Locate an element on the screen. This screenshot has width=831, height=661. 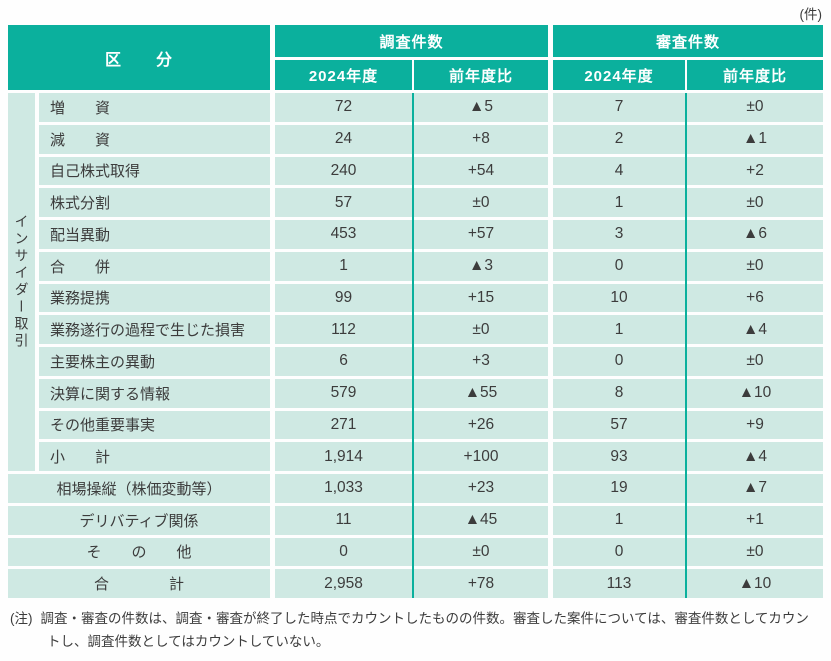
group-label-insider-trading: インサイダー取引 is located at coordinates (21, 282).